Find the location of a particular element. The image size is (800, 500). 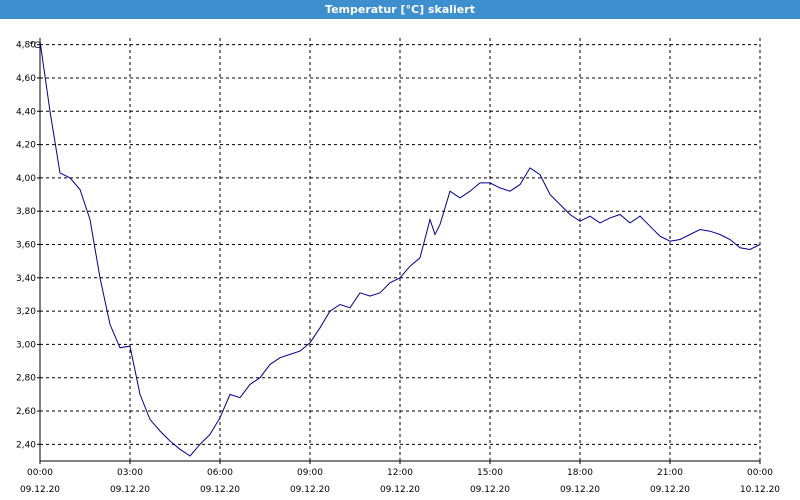

x-tick-time-label: 03:00 is located at coordinates (130, 473).